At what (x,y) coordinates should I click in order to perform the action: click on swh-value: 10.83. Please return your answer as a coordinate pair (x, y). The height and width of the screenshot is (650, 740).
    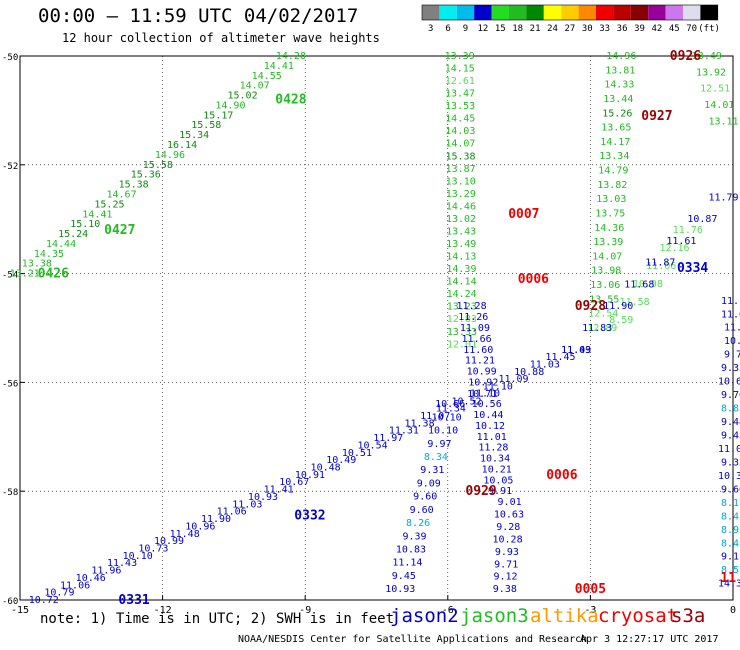
    Looking at the image, I should click on (411, 549).